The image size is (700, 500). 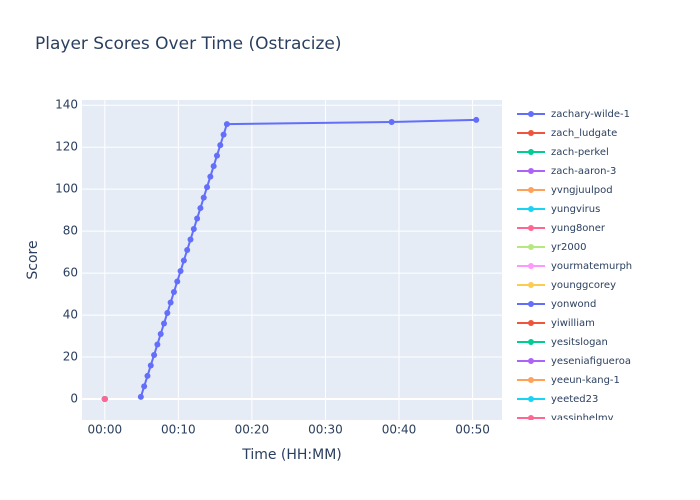 I want to click on y-tick-label: 20, so click(x=70, y=357).